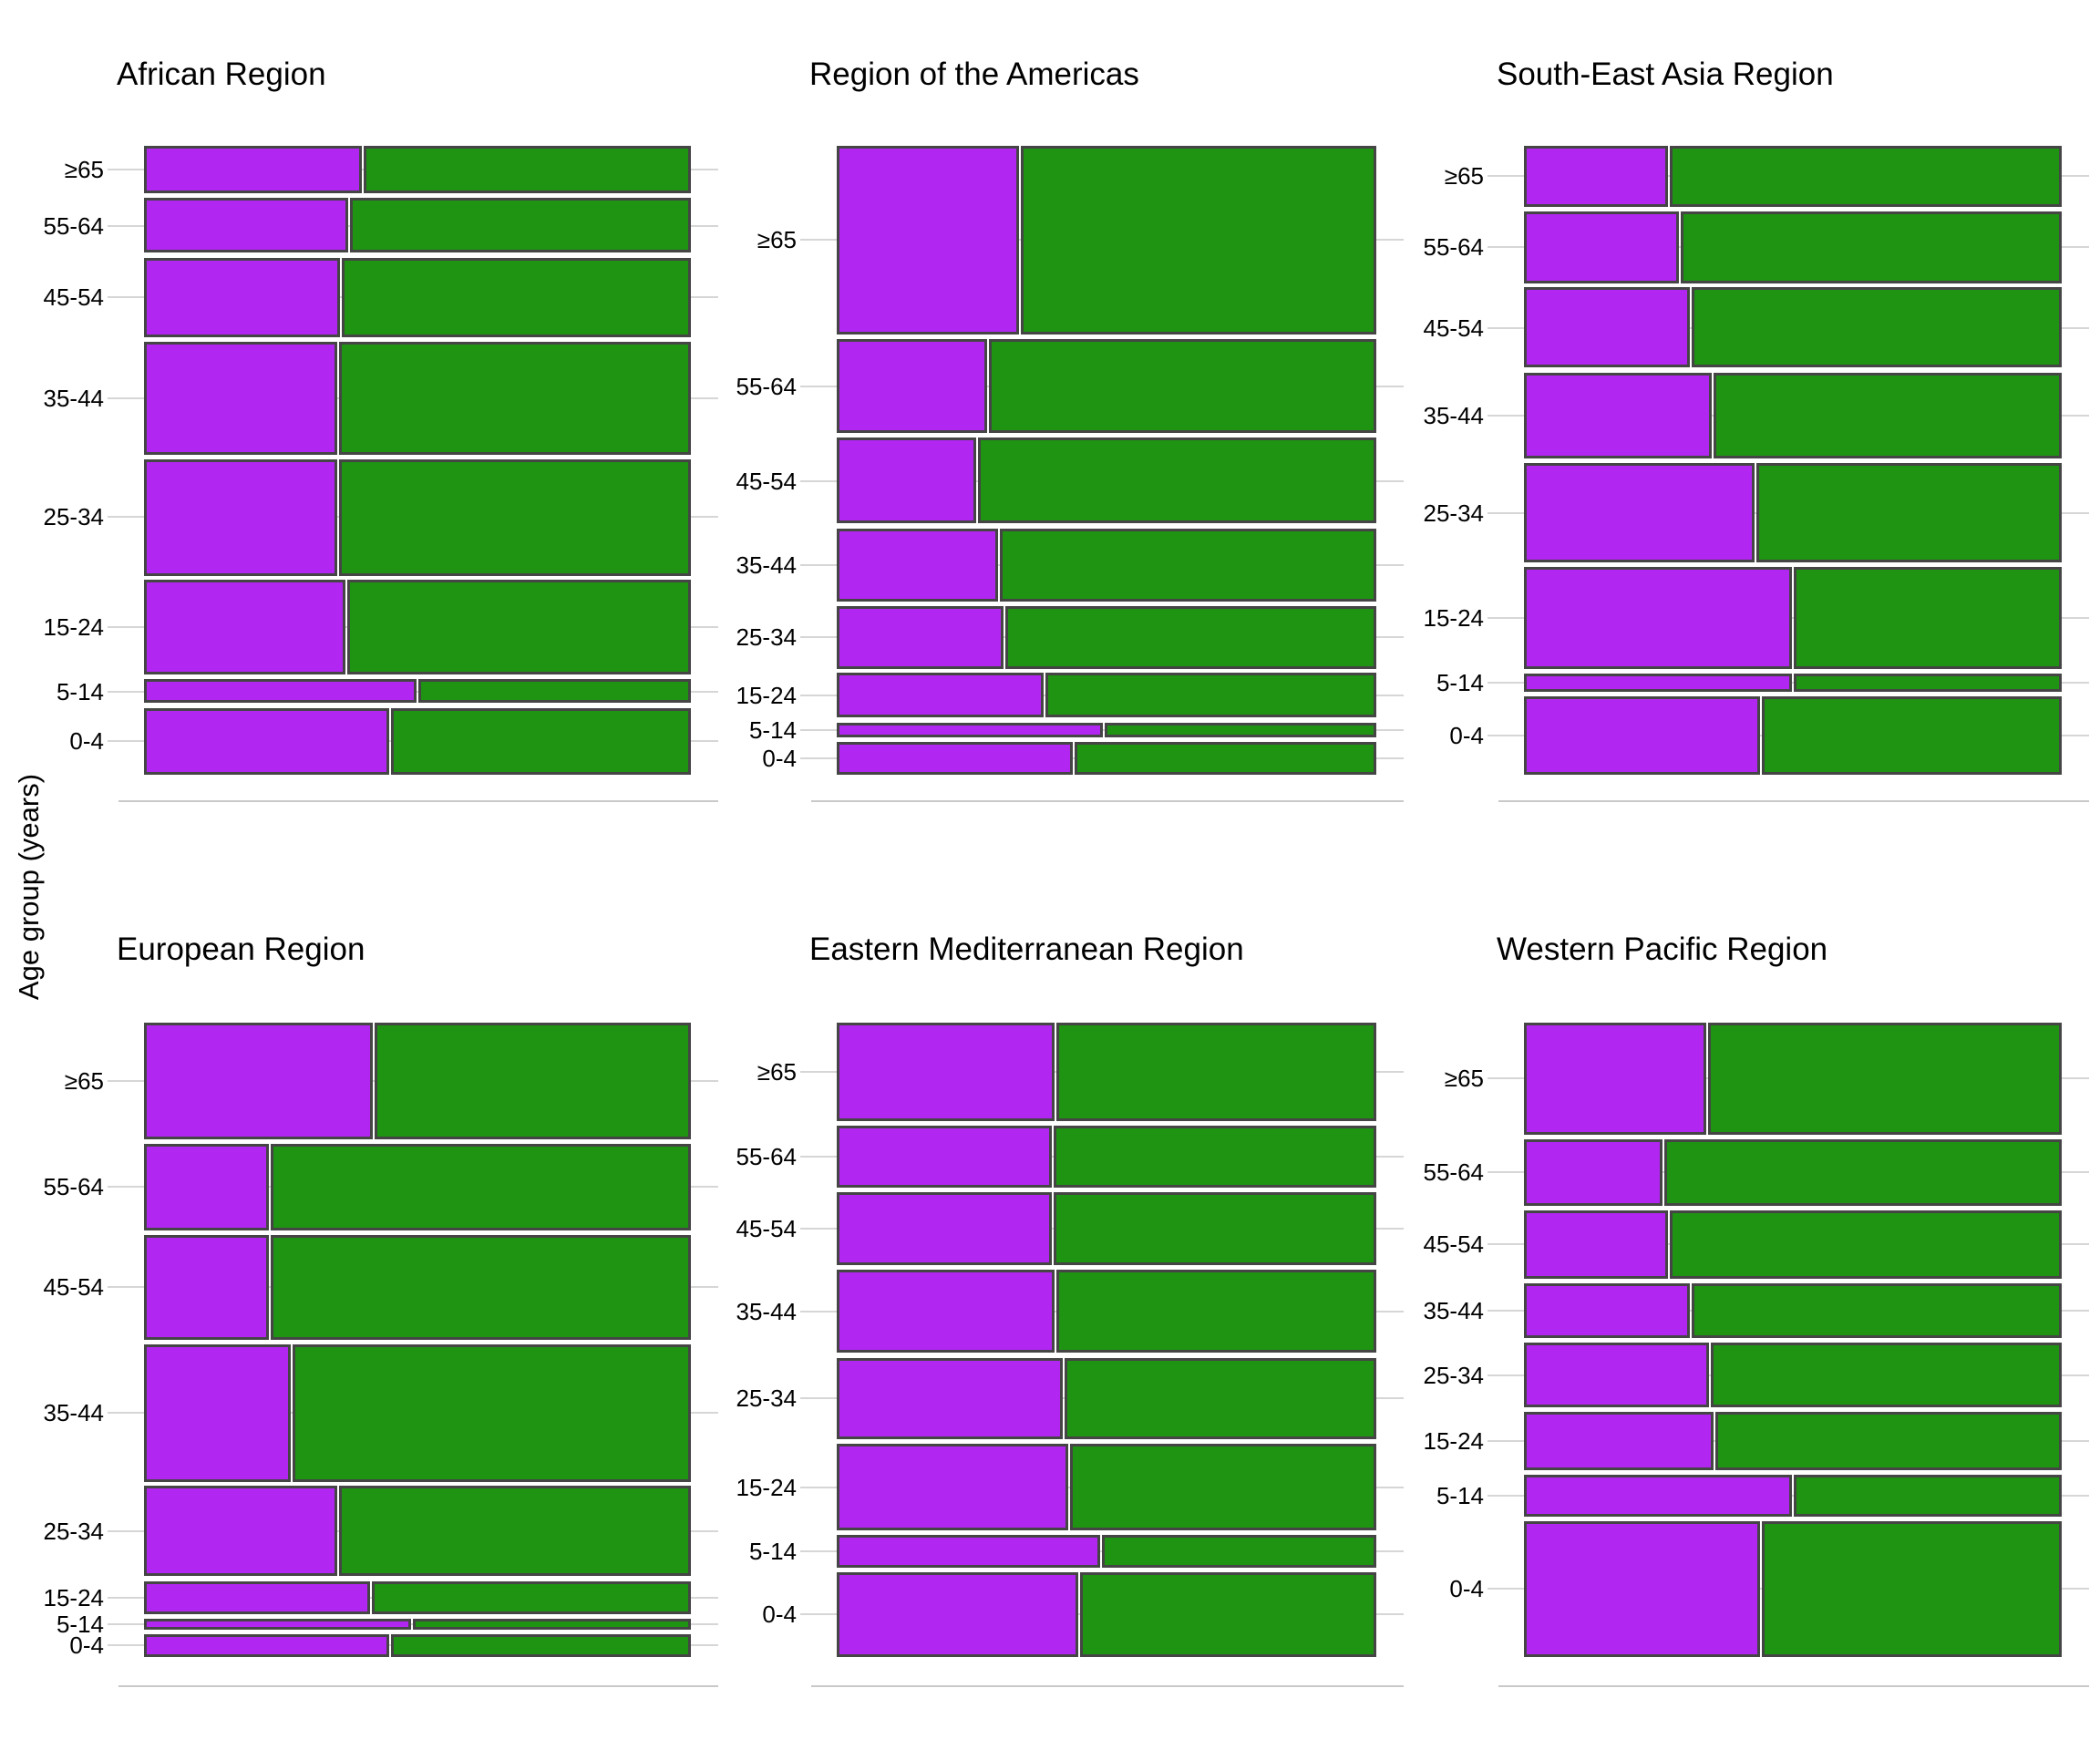 This screenshot has width=2100, height=1750. Describe the element at coordinates (1662, 950) in the screenshot. I see `panel-title: Western Pacific Region` at that location.